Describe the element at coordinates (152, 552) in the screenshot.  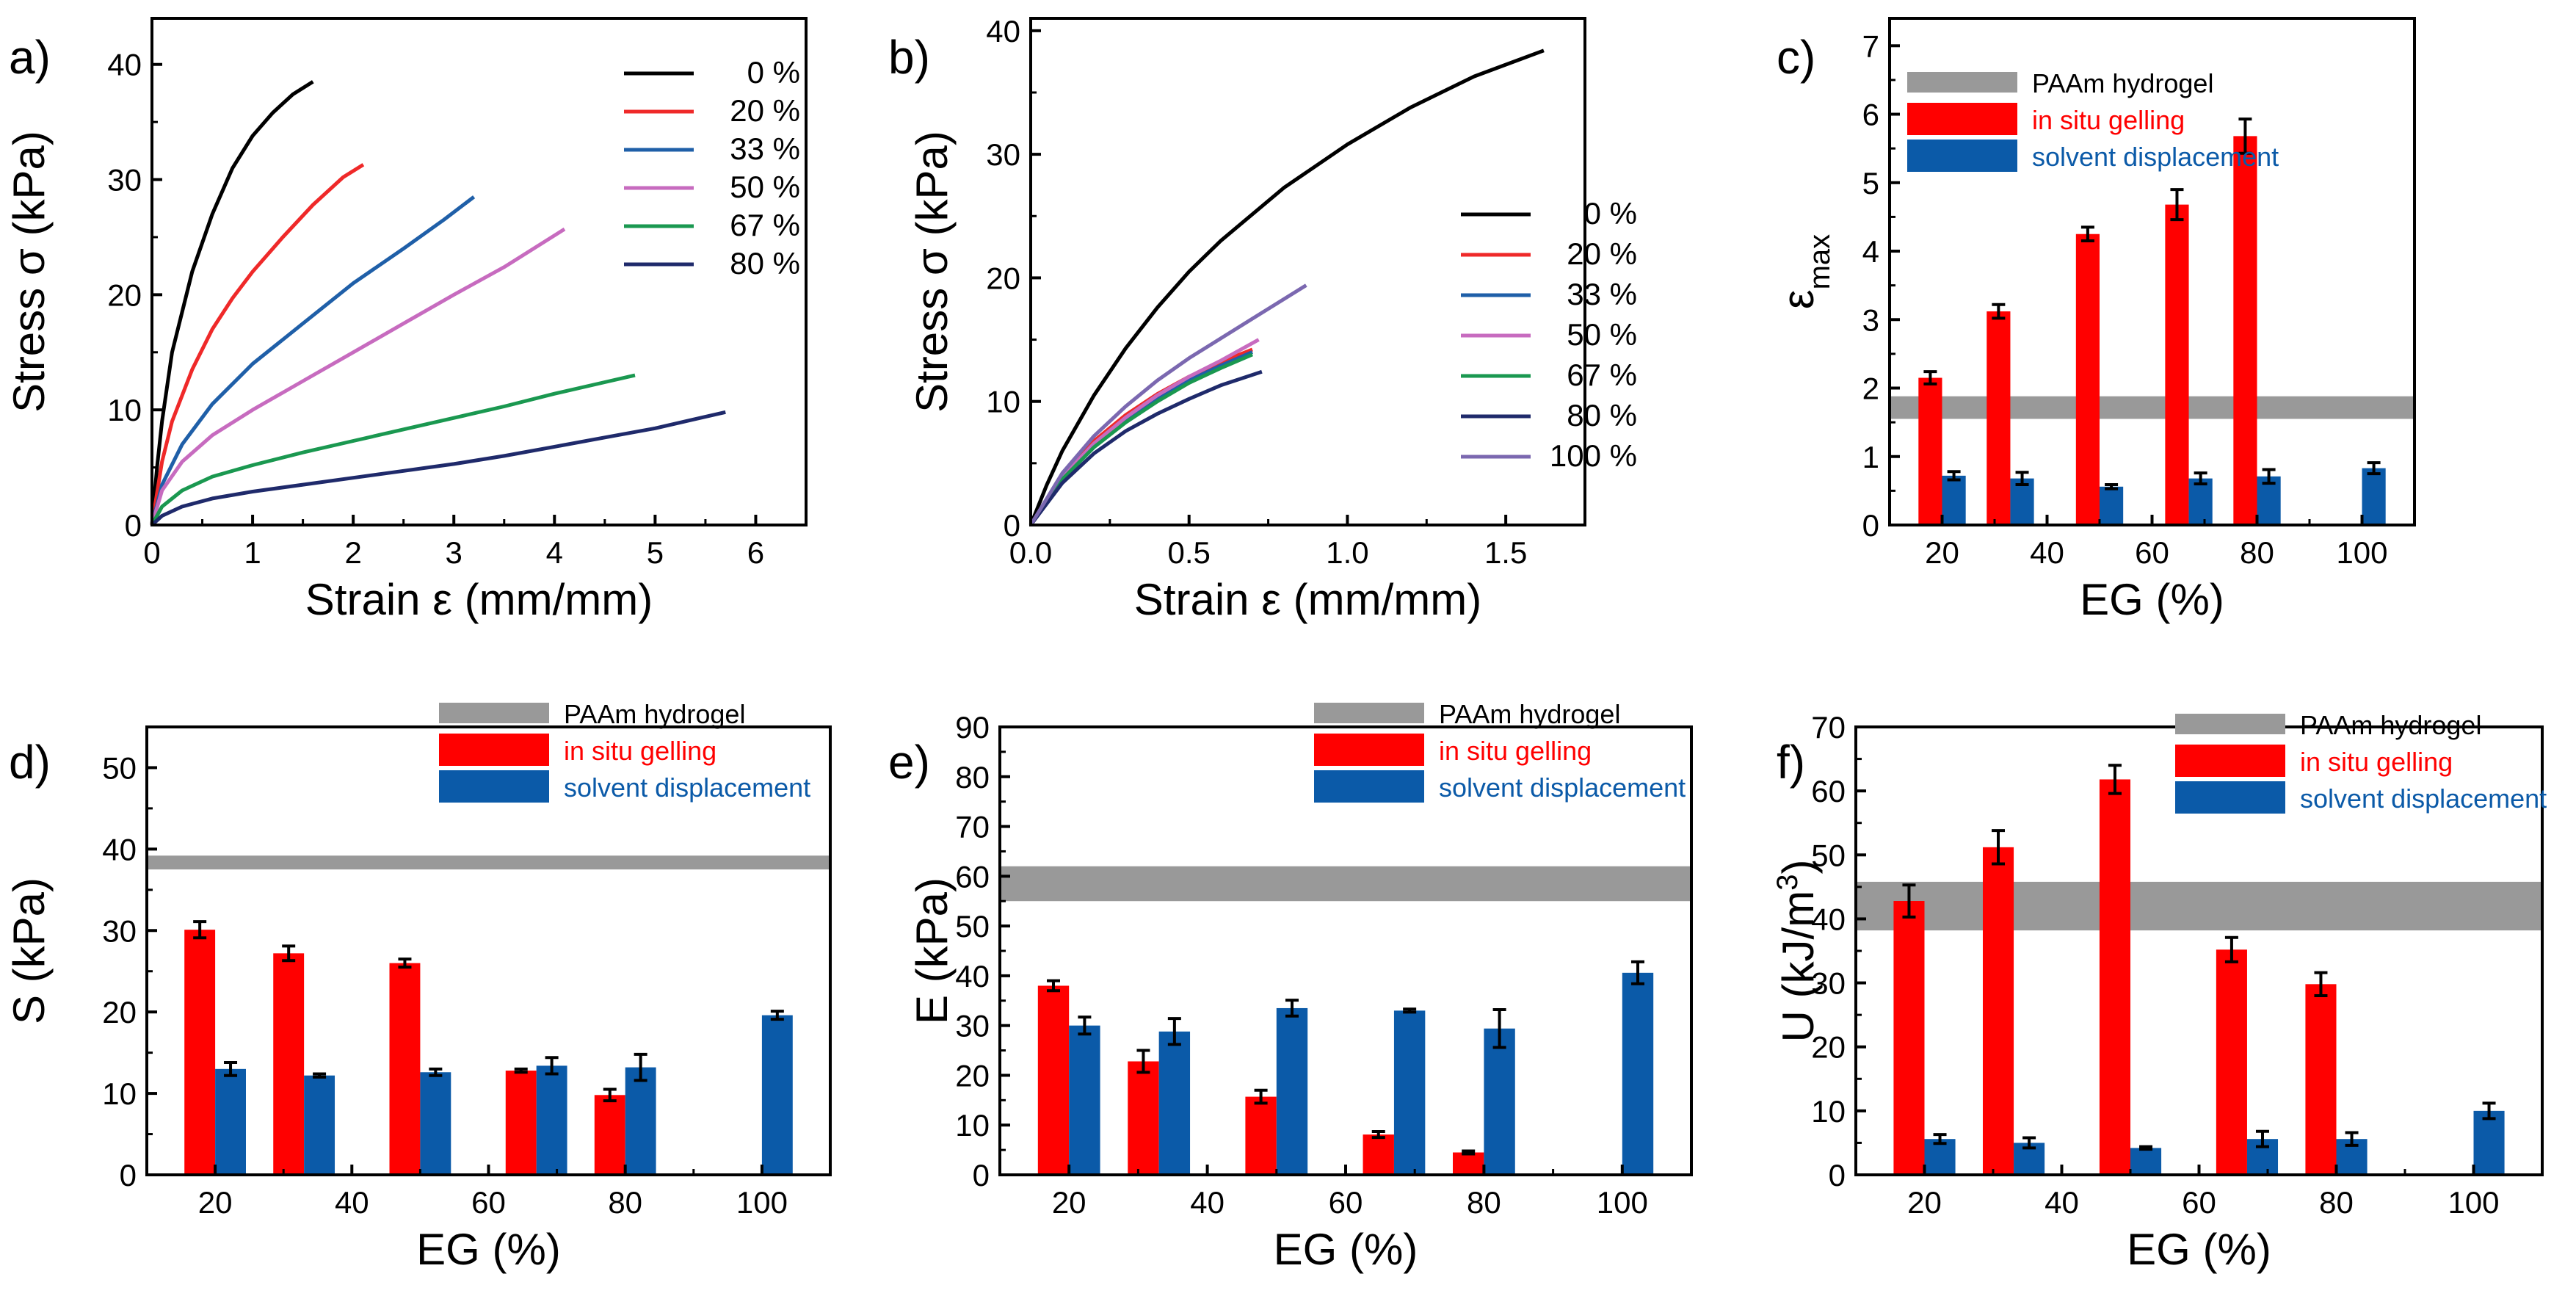
I see `x-tick-label: 0` at that location.